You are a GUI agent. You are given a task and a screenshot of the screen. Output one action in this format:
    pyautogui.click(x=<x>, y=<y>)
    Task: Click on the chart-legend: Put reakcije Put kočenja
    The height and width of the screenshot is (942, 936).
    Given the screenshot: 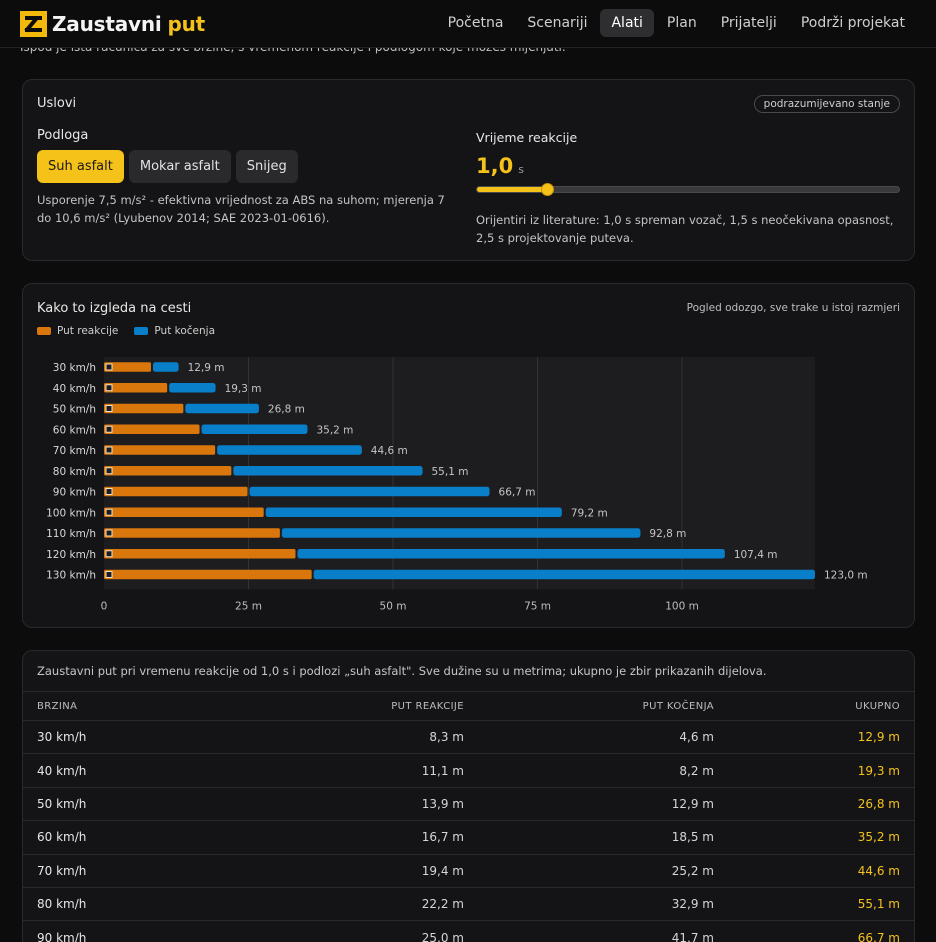 What is the action you would take?
    pyautogui.click(x=126, y=331)
    